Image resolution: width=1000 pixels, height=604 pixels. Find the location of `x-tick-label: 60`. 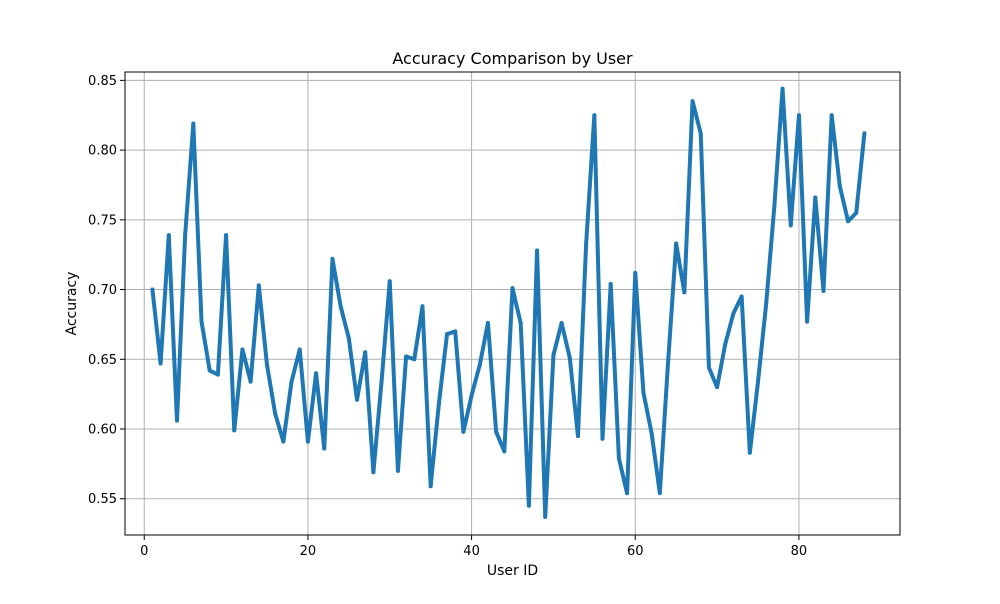

x-tick-label: 60 is located at coordinates (635, 551).